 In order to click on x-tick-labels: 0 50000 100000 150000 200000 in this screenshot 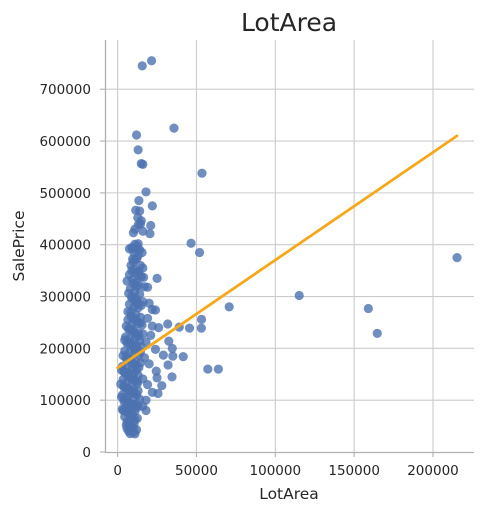, I will do `click(286, 465)`.